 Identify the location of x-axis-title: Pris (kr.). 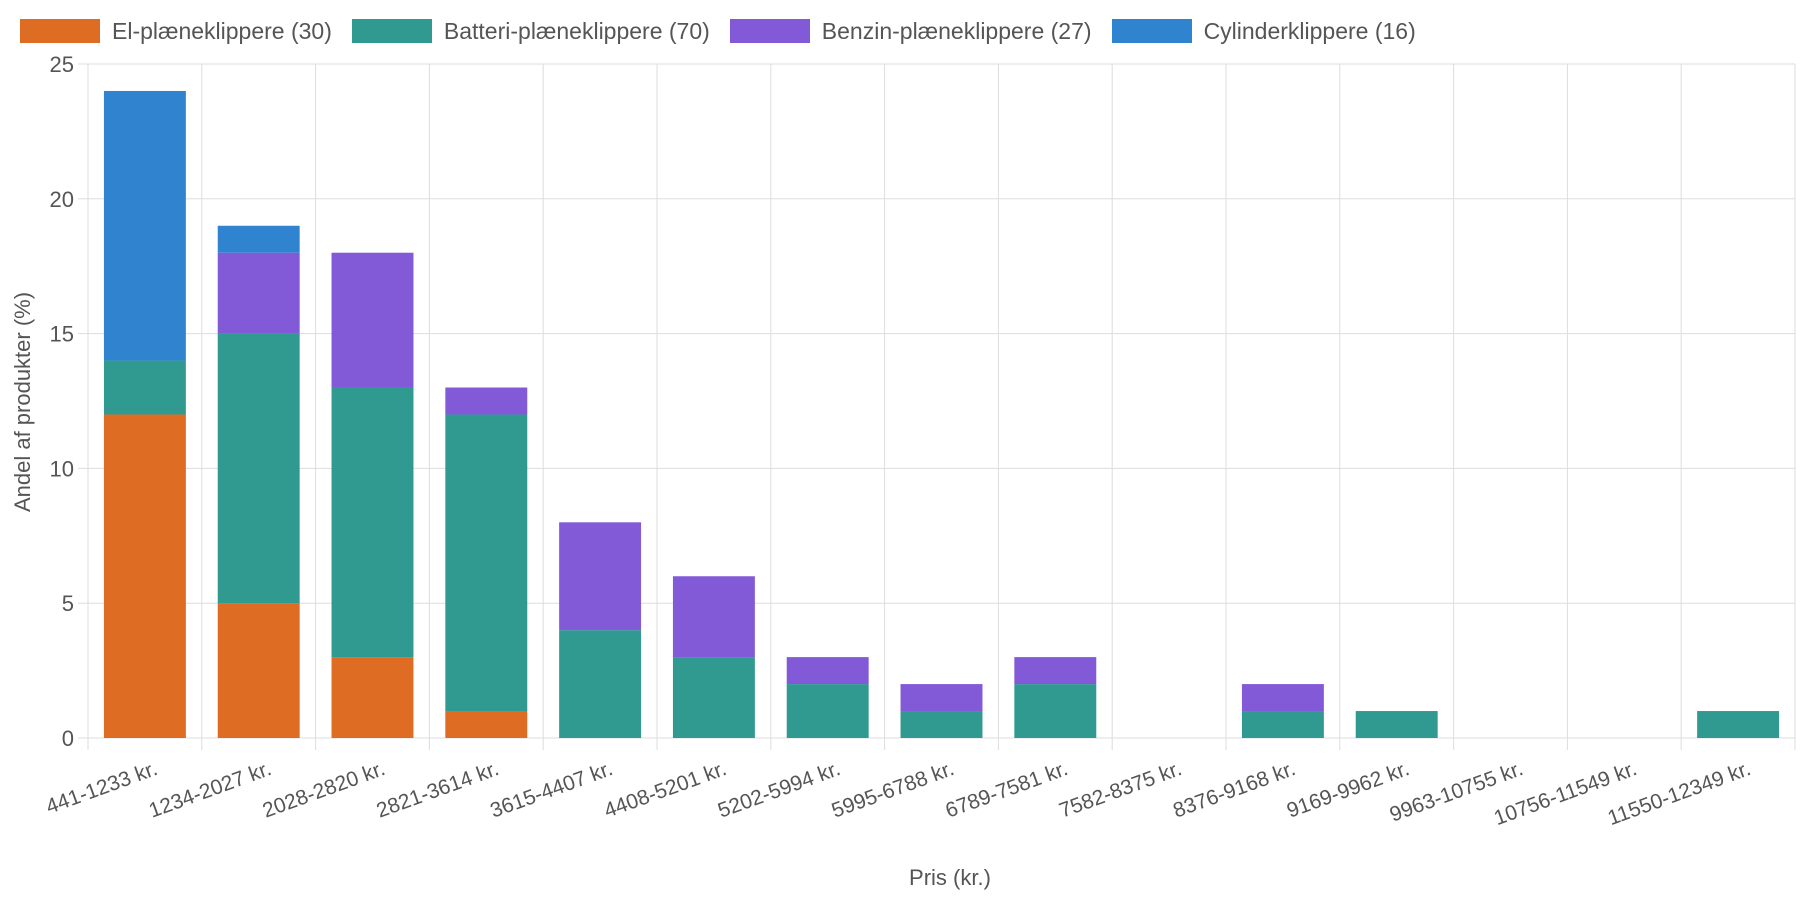
(950, 877).